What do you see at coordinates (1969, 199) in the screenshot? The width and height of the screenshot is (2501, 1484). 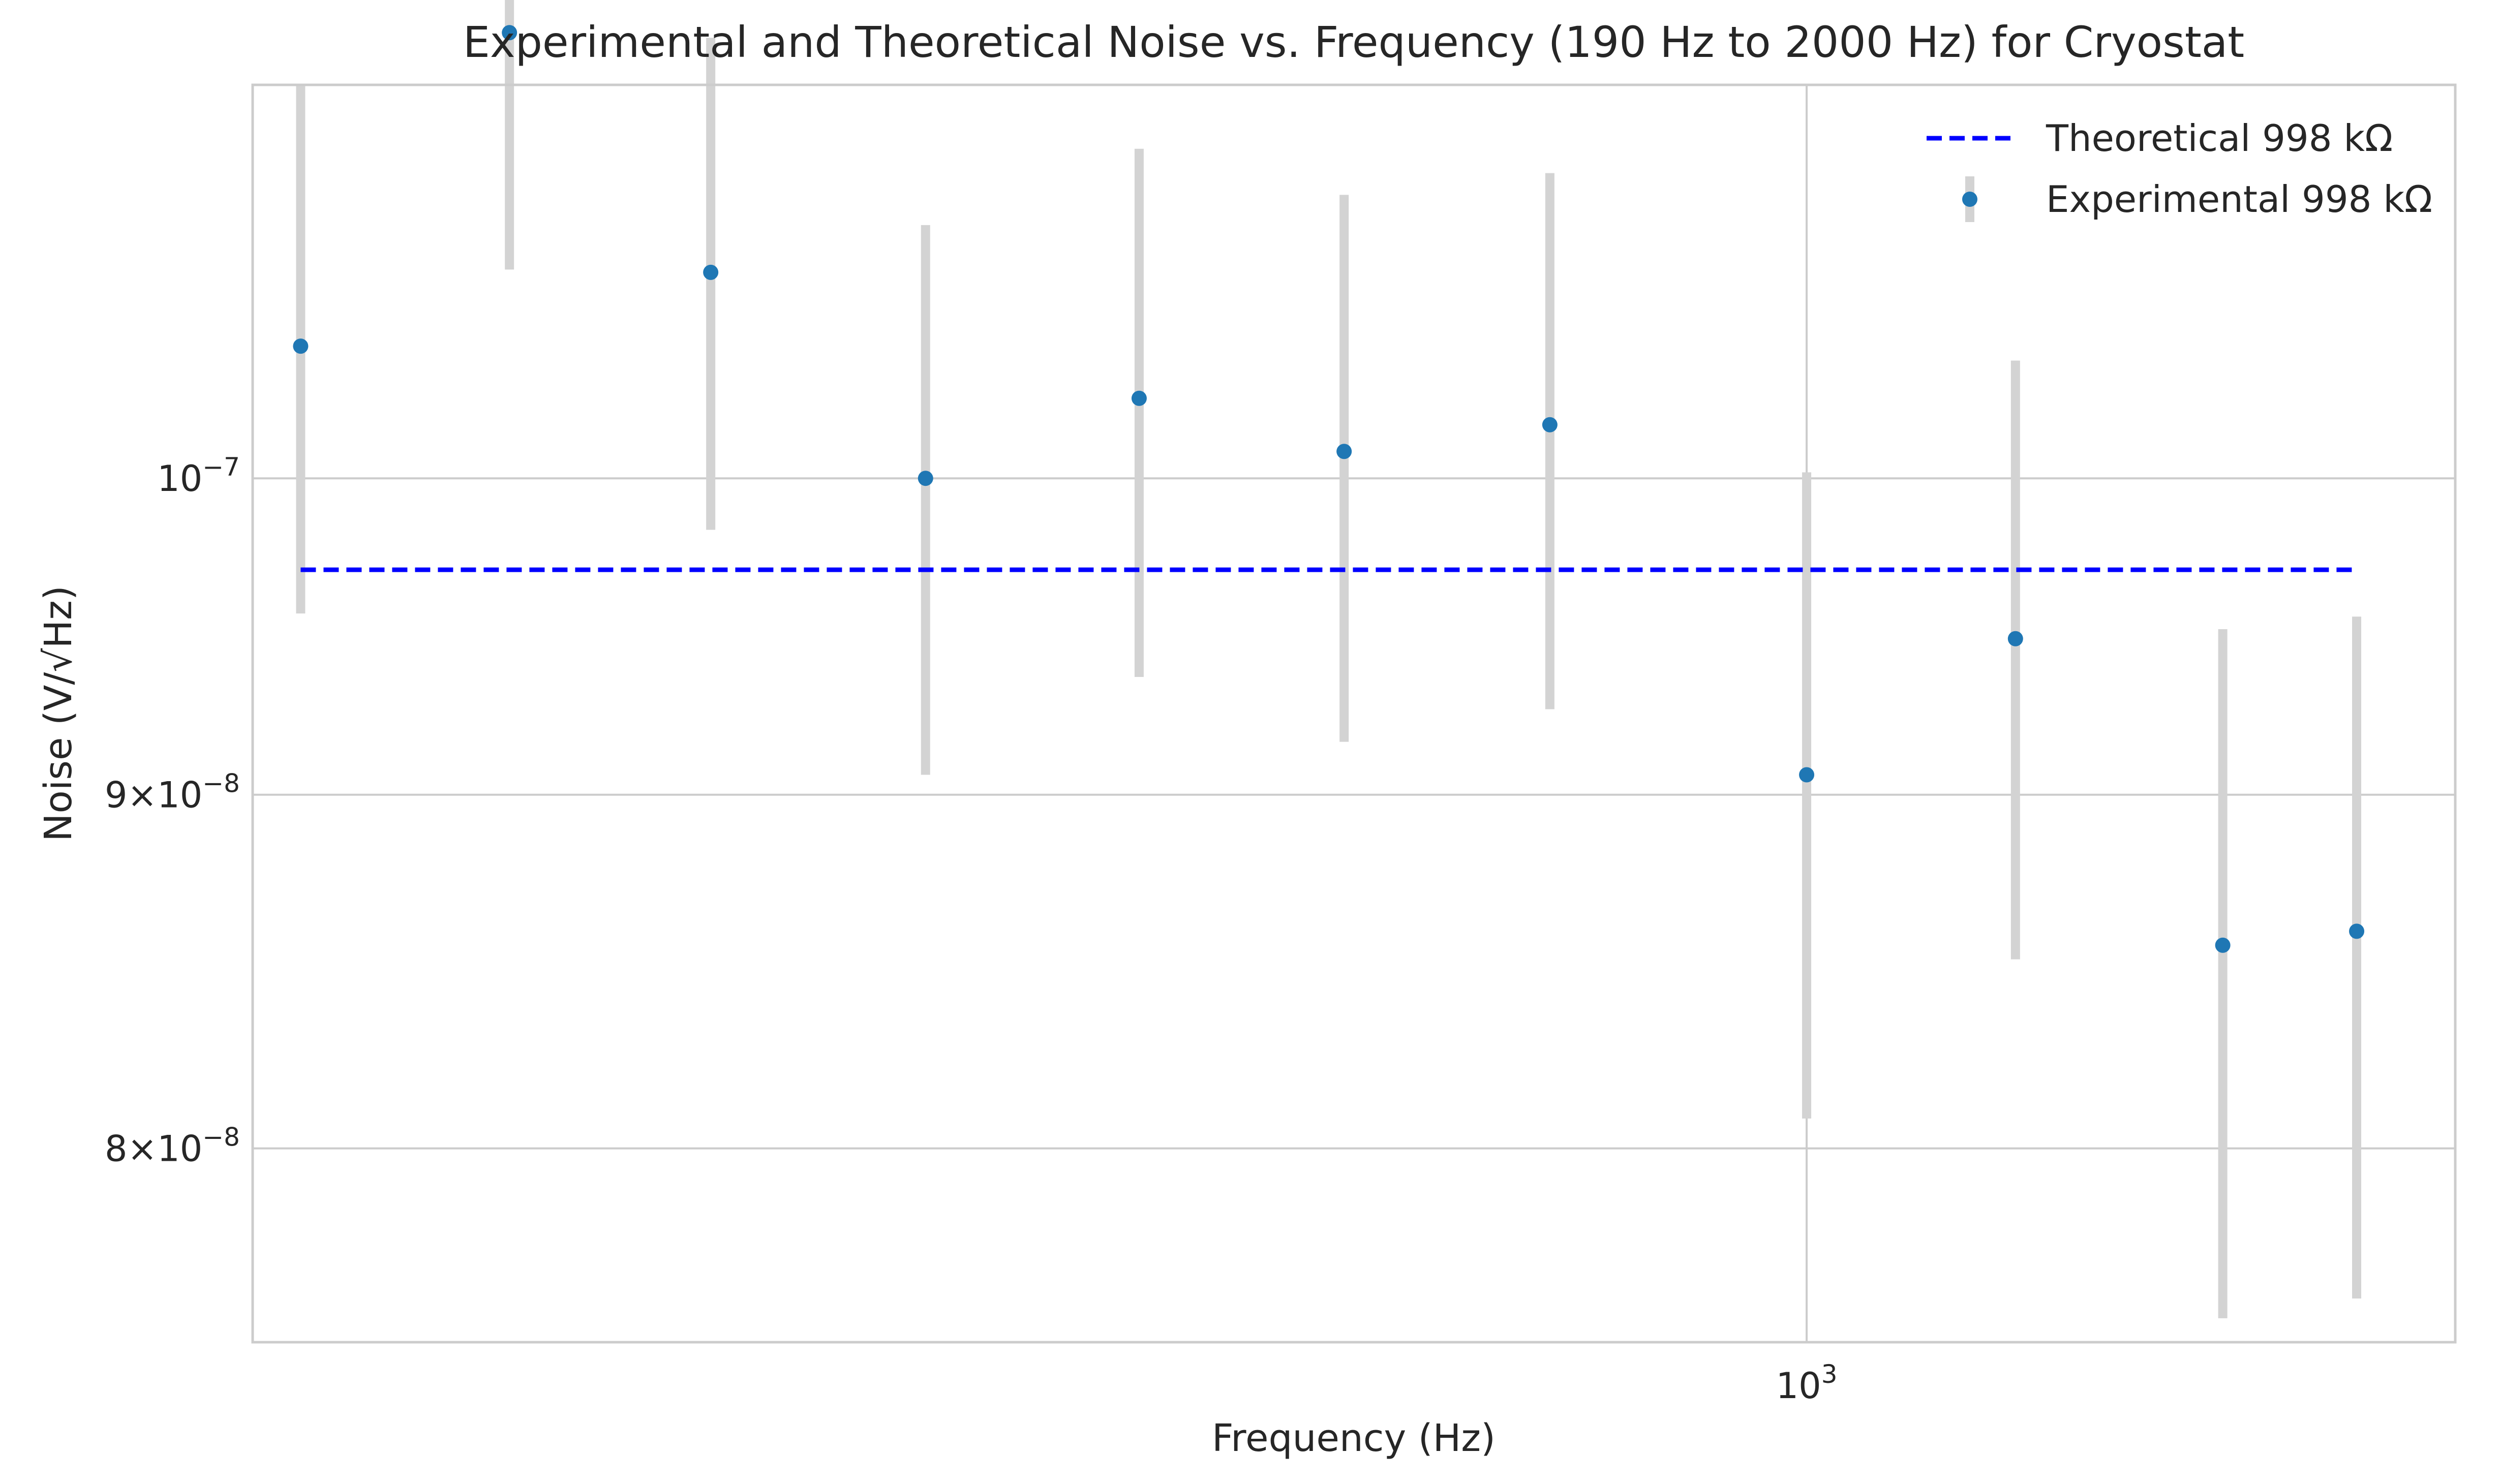 I see `legend-experimental-marker` at bounding box center [1969, 199].